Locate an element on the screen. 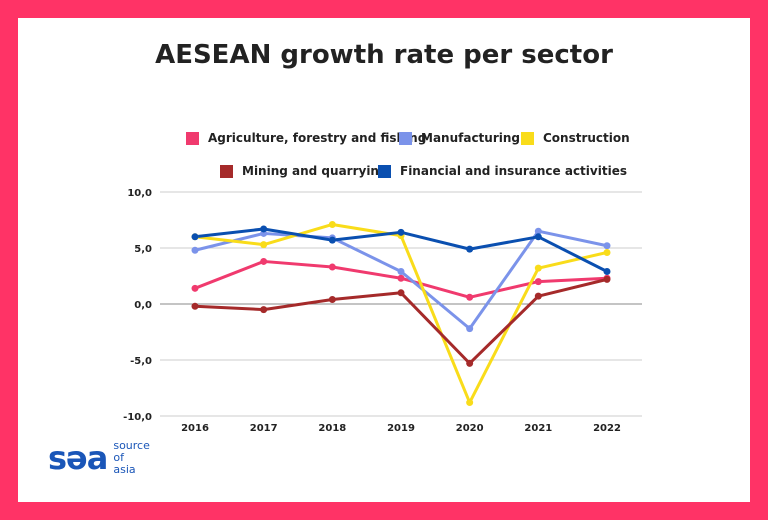 The height and width of the screenshot is (520, 768). x-tick-label: 2021 is located at coordinates (538, 428).